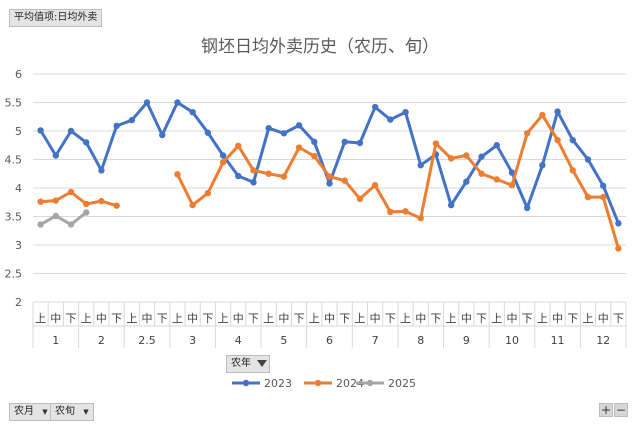 Image resolution: width=640 pixels, height=427 pixels. What do you see at coordinates (278, 383) in the screenshot?
I see `legend-label: 2023` at bounding box center [278, 383].